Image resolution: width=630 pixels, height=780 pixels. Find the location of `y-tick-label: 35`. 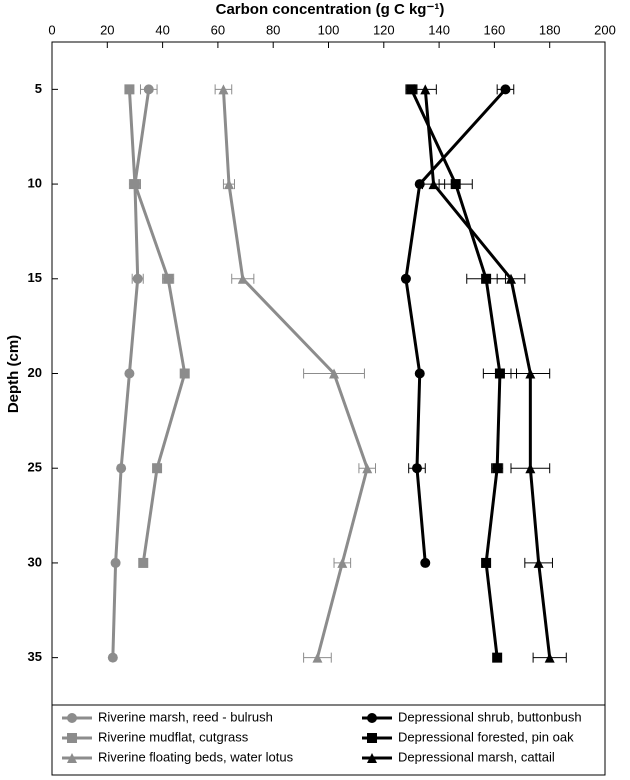

y-tick-label: 35 is located at coordinates (35, 656).